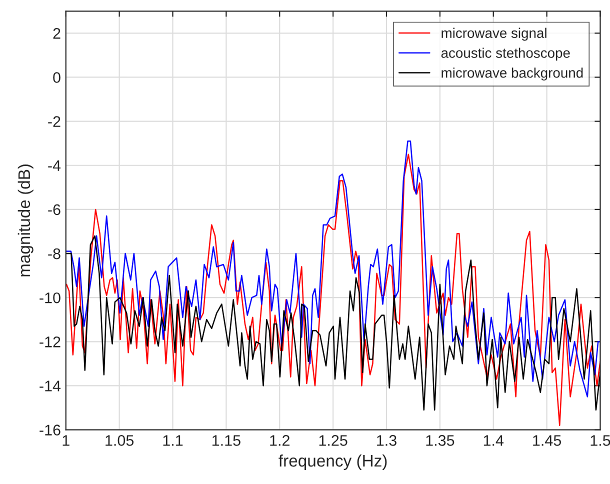 This screenshot has height=484, width=610. Describe the element at coordinates (226, 440) in the screenshot. I see `x-tick-label: 1.15` at that location.